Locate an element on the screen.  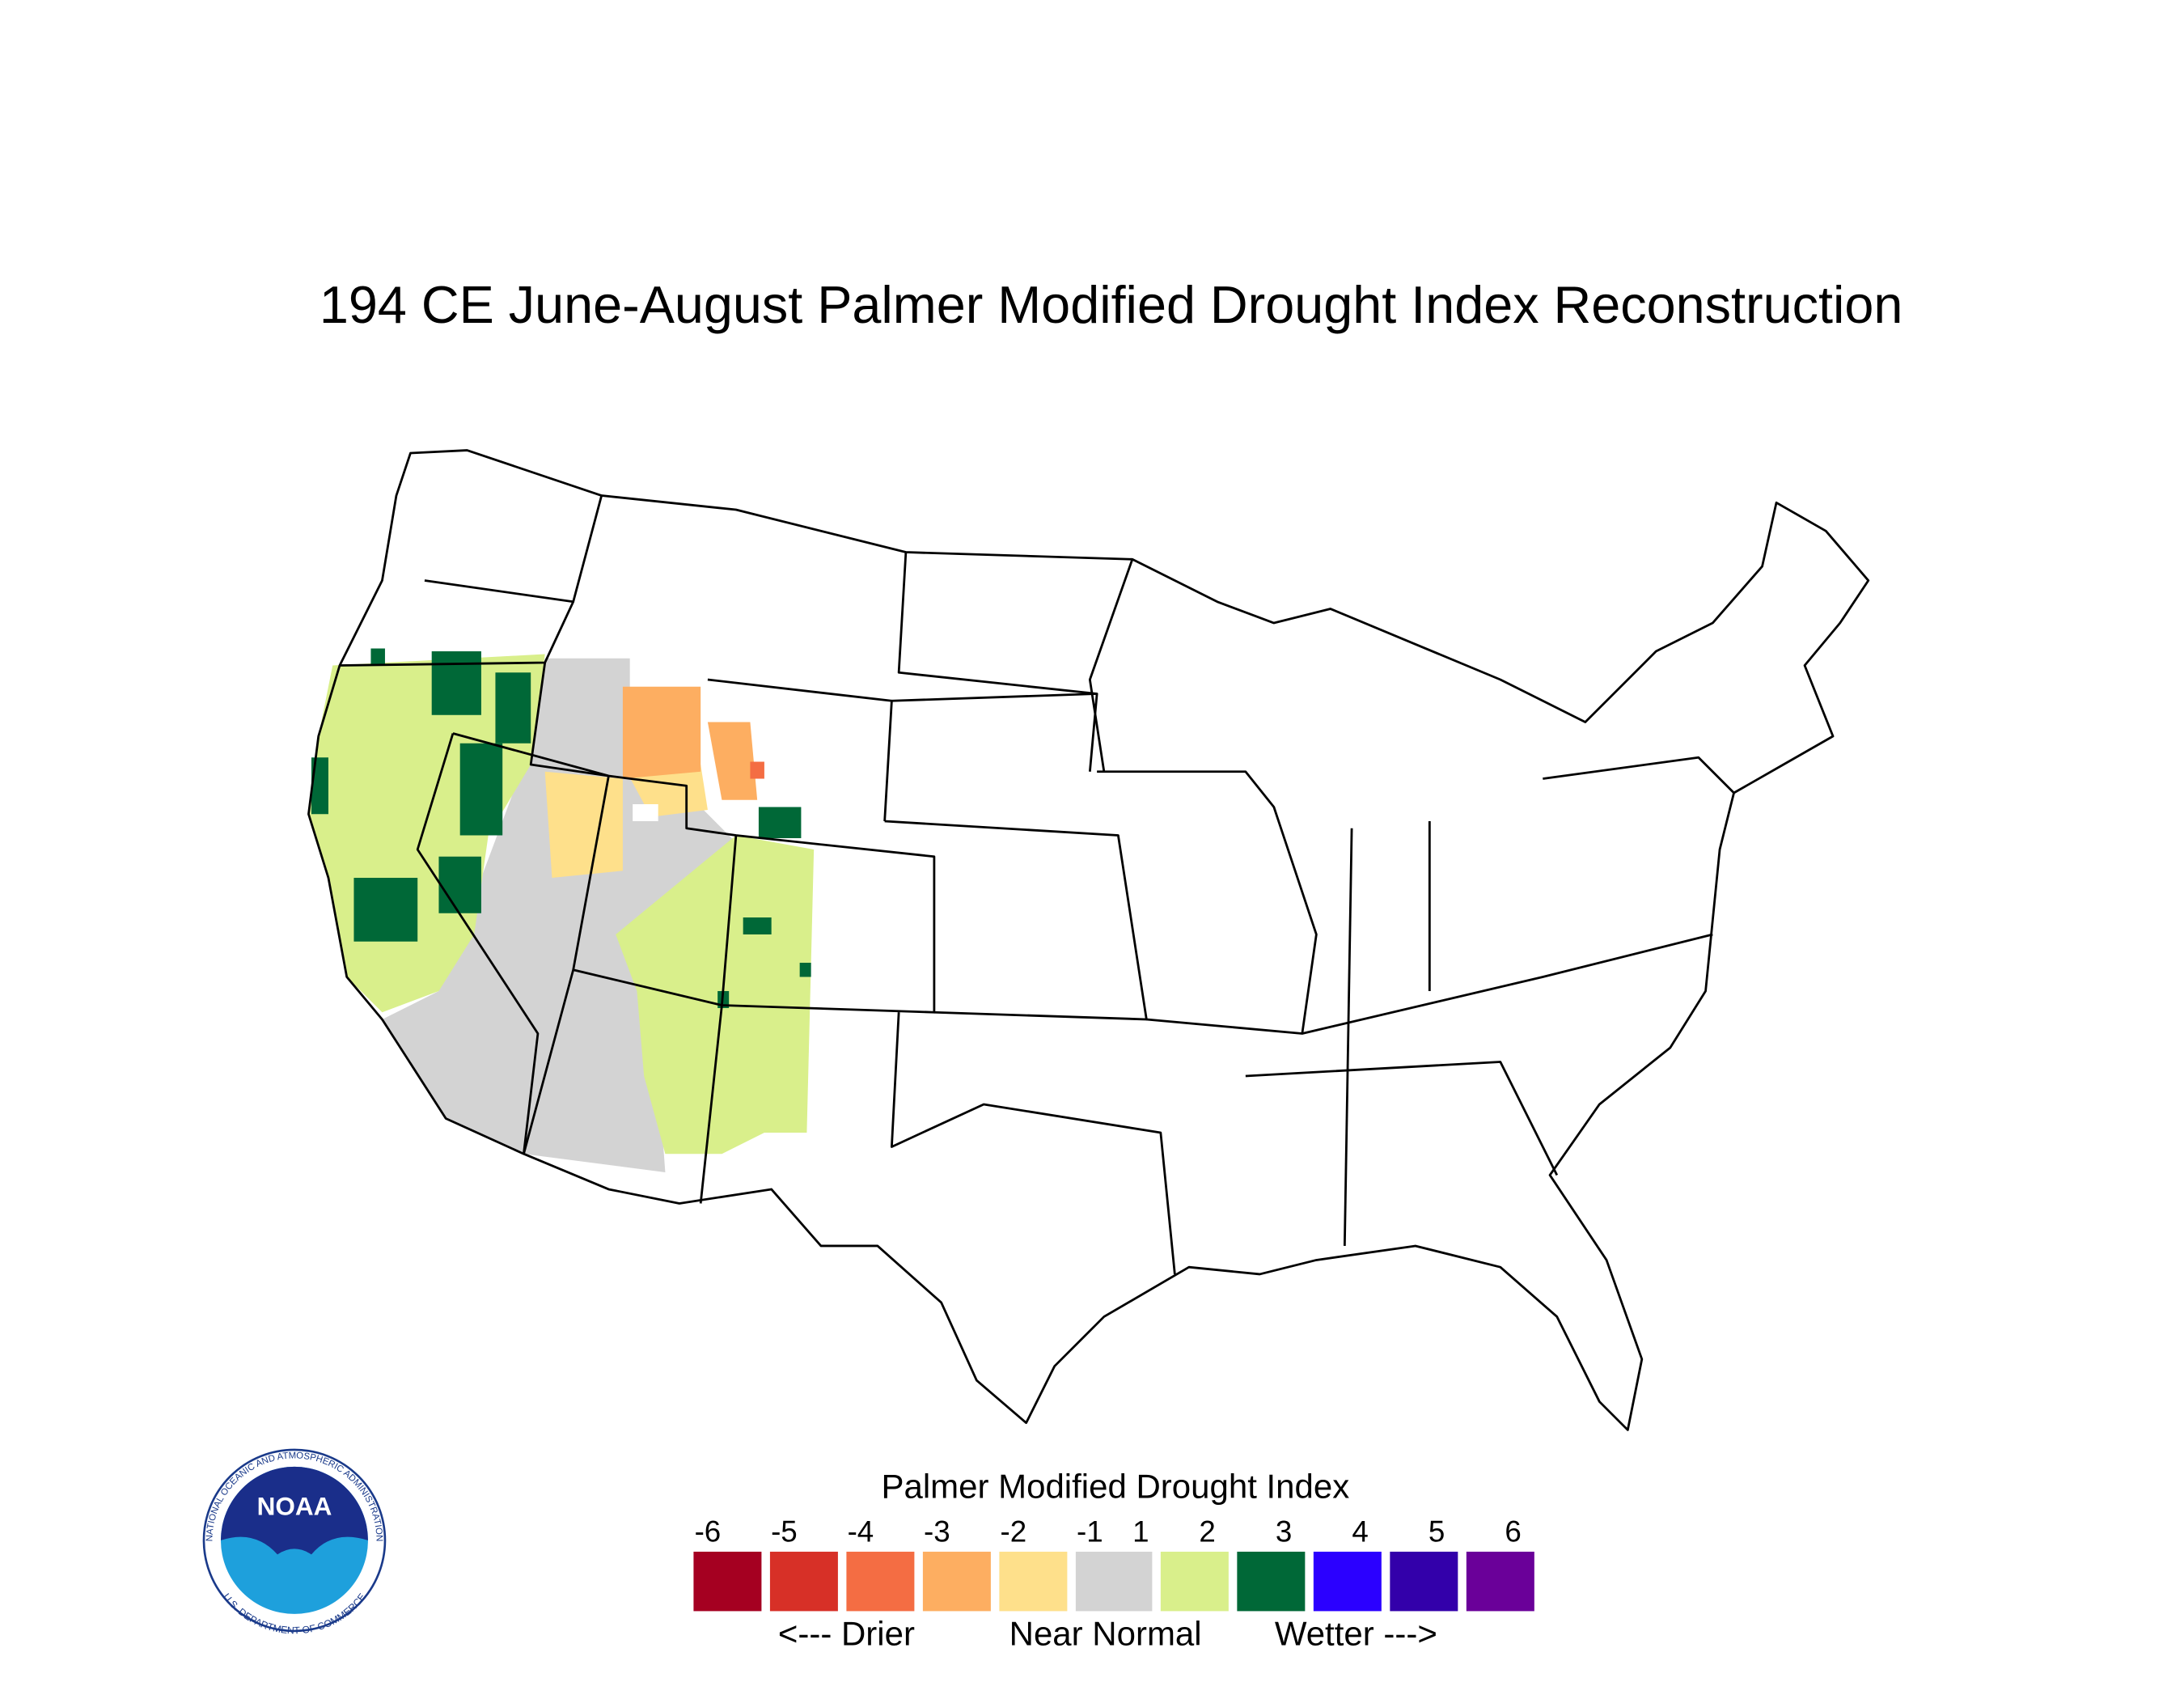
legend-tick-label: 1 is located at coordinates (1140, 1532).